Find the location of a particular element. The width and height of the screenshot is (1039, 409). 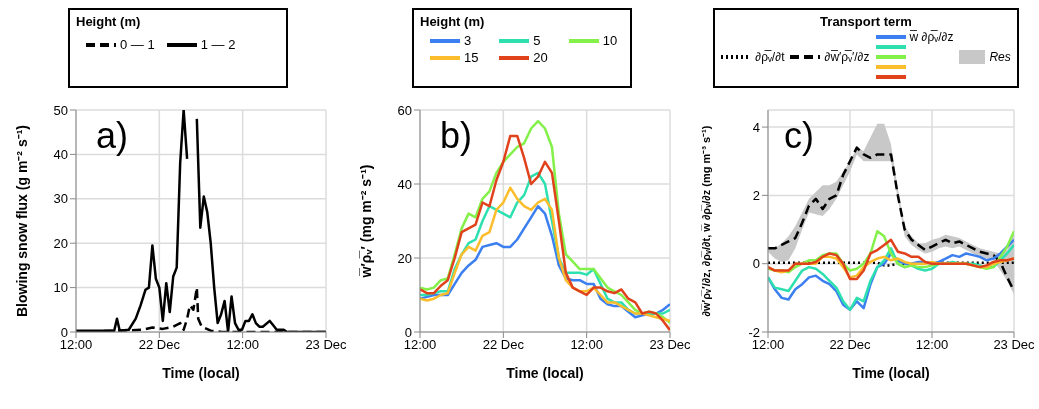

annotation: a) is located at coordinates (112, 135).